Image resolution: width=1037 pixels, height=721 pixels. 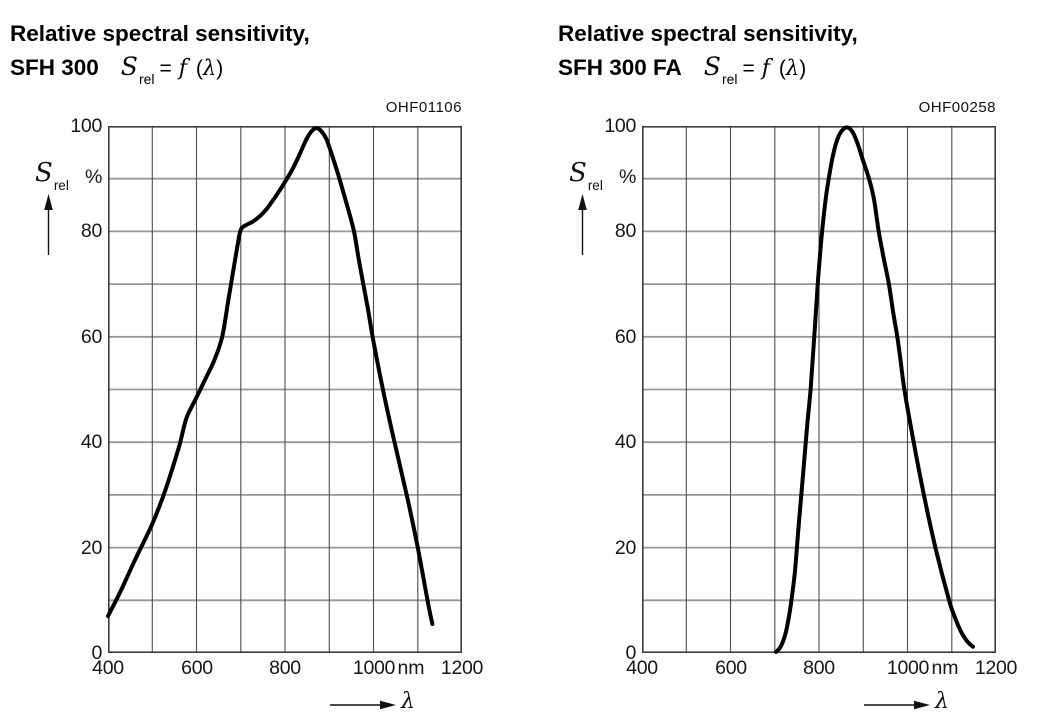 I want to click on chart-title-line2: SFH 300 FA Srel = f (λ), so click(x=708, y=71).